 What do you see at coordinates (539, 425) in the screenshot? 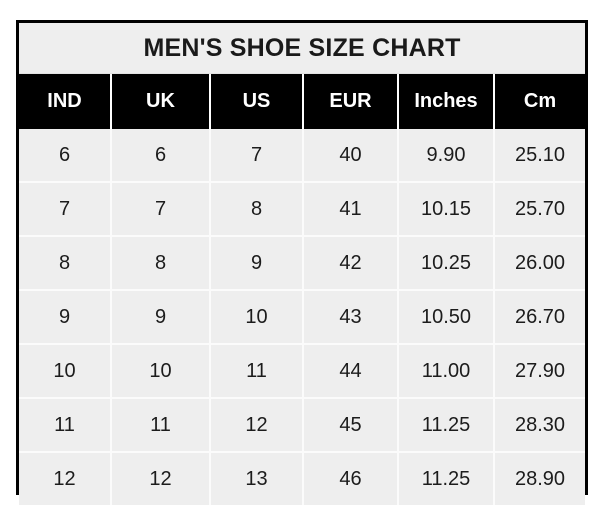
I see `cell-cm: 28.30` at bounding box center [539, 425].